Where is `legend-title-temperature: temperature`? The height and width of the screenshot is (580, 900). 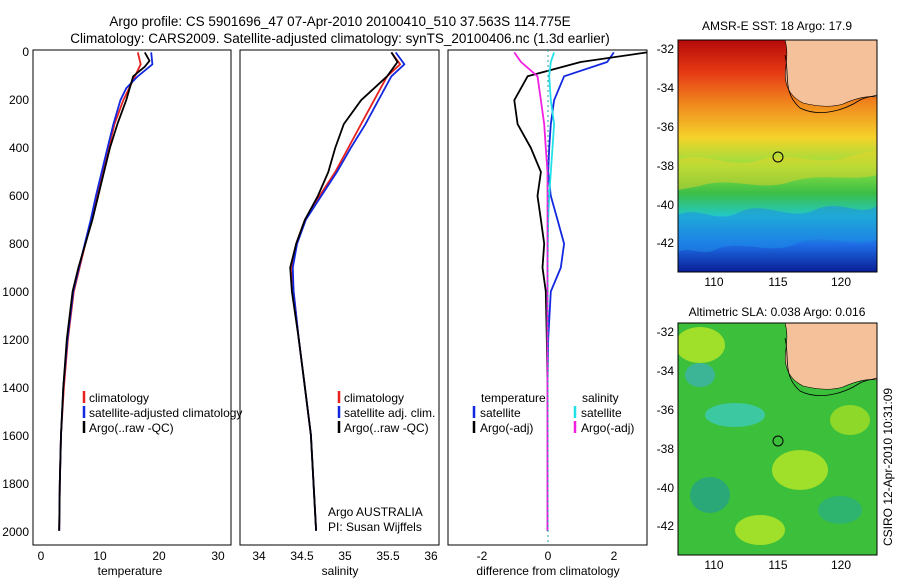 legend-title-temperature: temperature is located at coordinates (513, 398).